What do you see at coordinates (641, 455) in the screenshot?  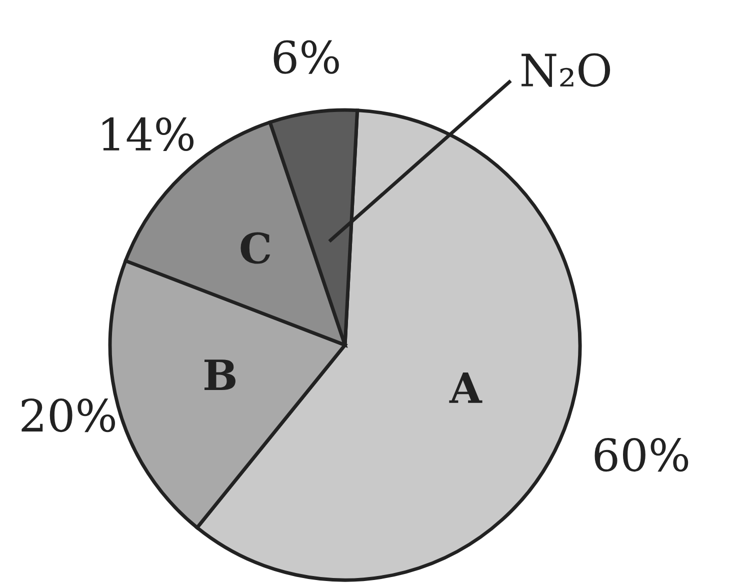 I see `data-label: 60%` at bounding box center [641, 455].